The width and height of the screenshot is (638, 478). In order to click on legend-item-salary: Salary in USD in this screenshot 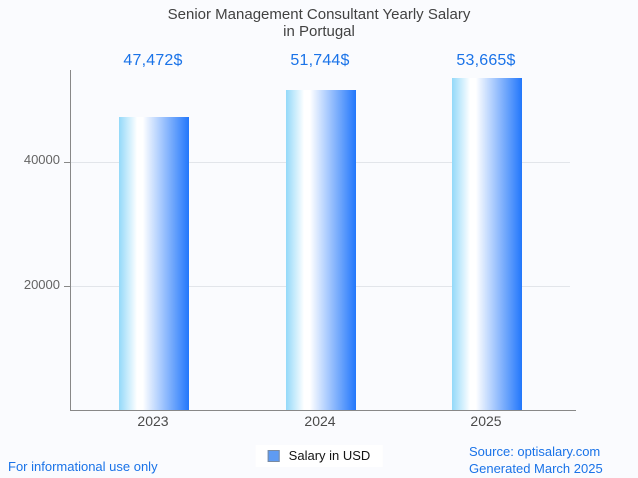, I will do `click(319, 456)`.